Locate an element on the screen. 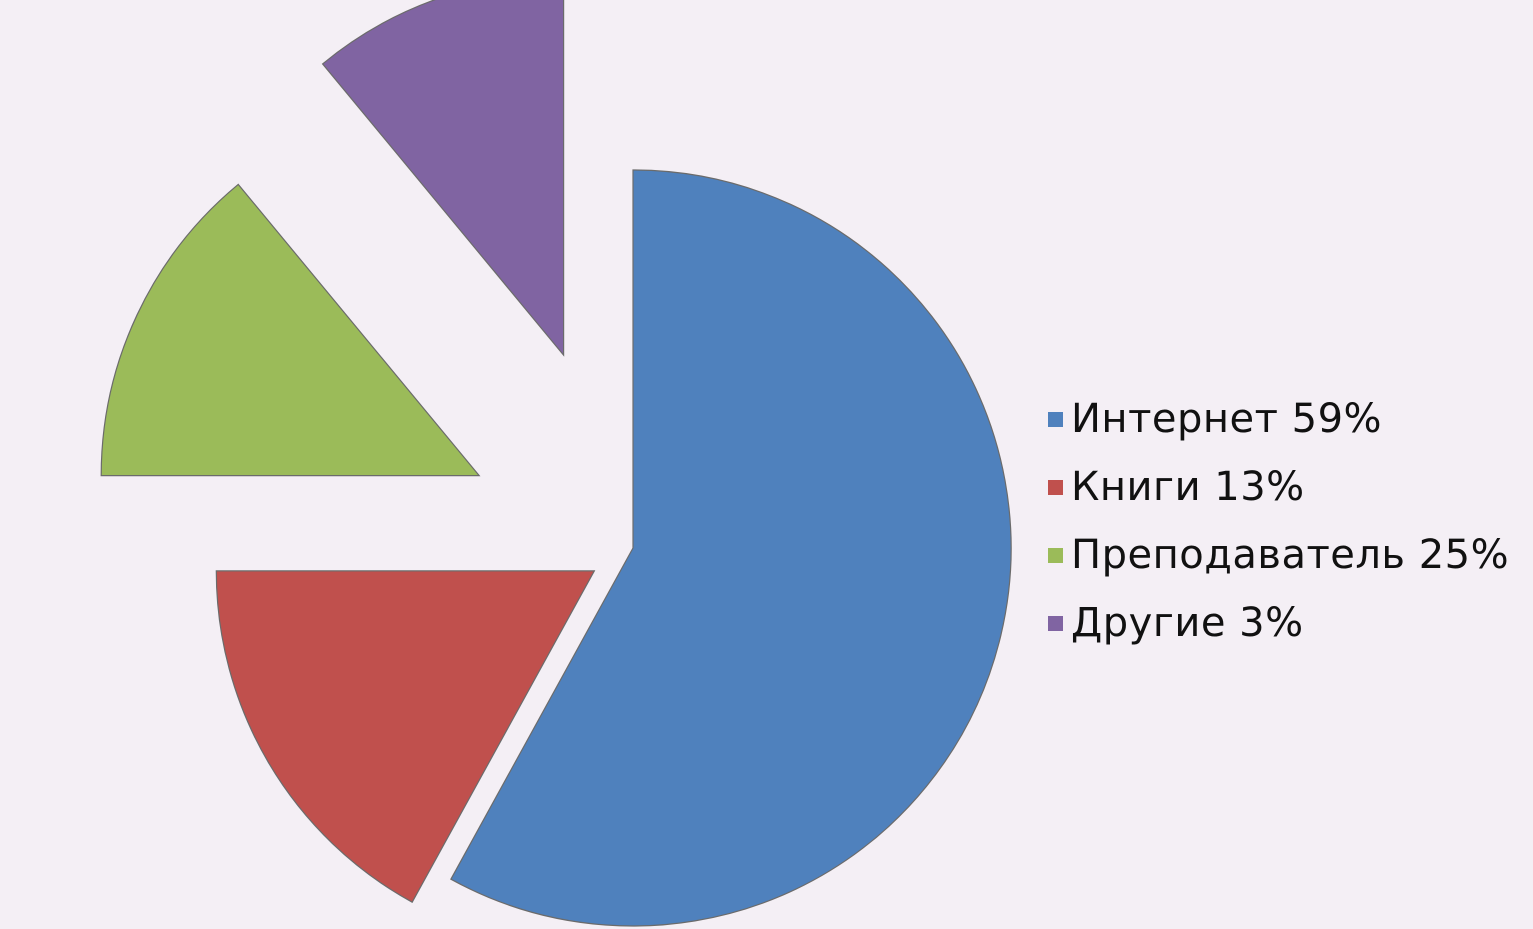 This screenshot has height=929, width=1533. legend-item-teacher: Преподаватель 25% is located at coordinates (1278, 555).